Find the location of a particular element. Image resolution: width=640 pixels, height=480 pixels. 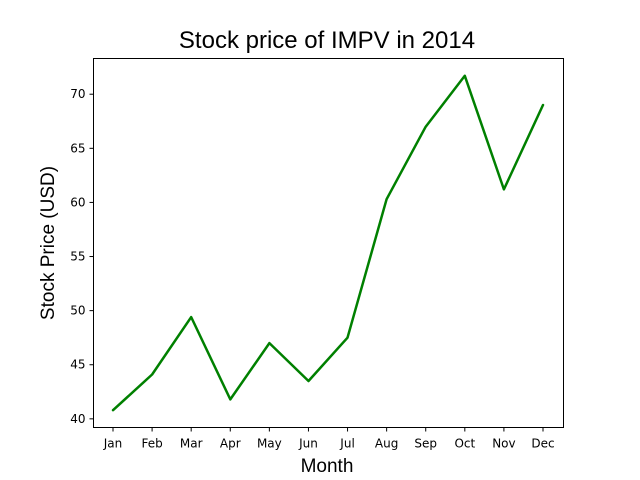

y-tick-label: 55 is located at coordinates (77, 257).